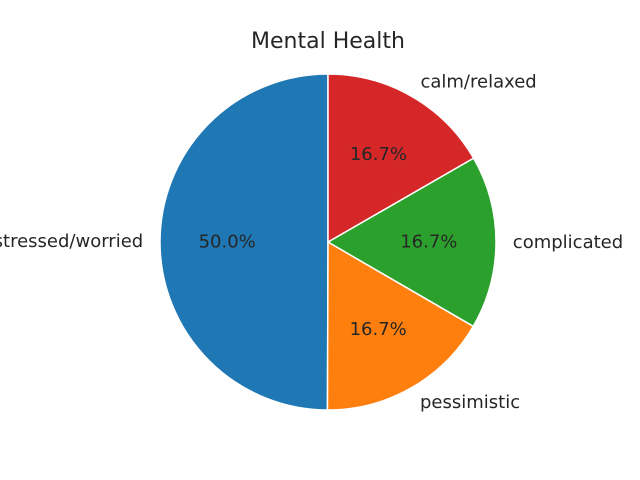  What do you see at coordinates (470, 402) in the screenshot?
I see `slice-label-pessimistic: pessimistic` at bounding box center [470, 402].